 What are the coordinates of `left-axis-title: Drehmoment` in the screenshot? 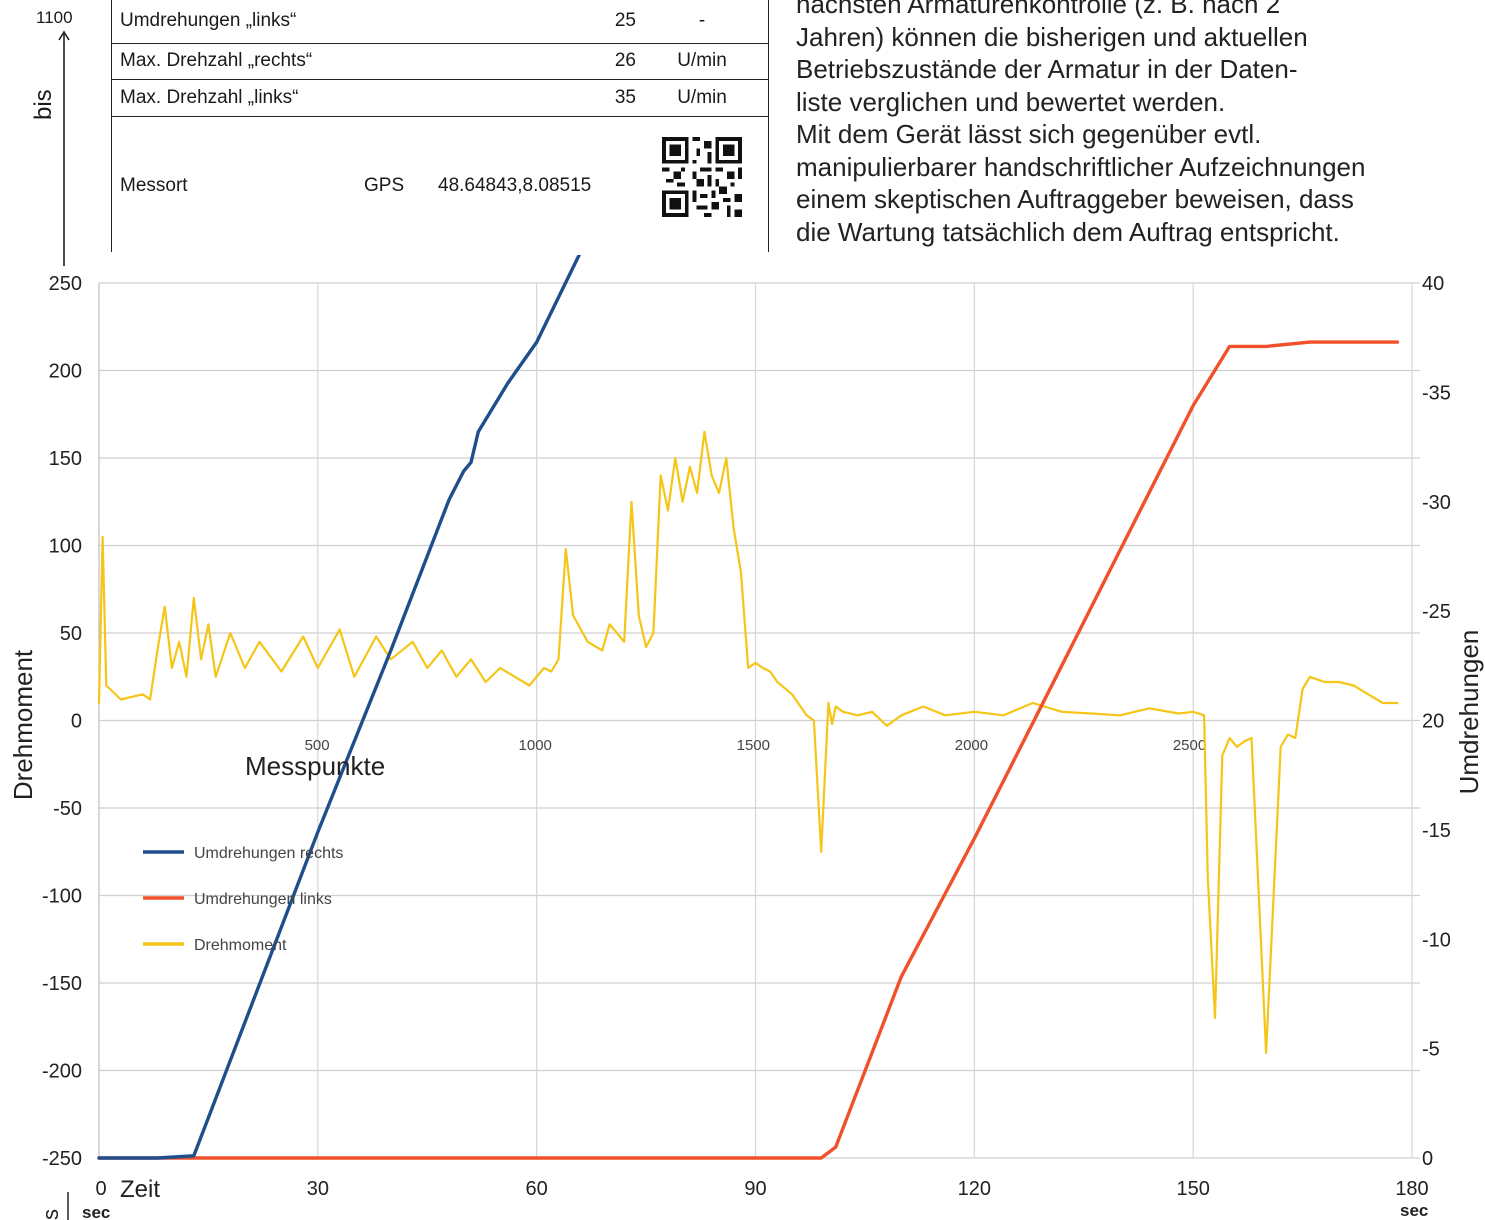 It's located at (23, 724).